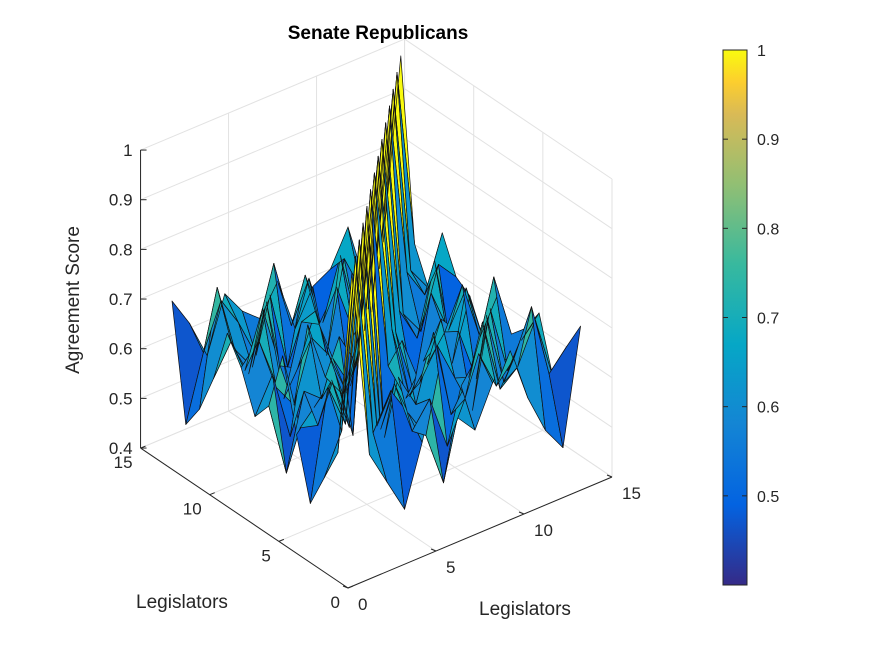 The width and height of the screenshot is (875, 656). I want to click on colorbar-tick-label: 0.6, so click(768, 408).